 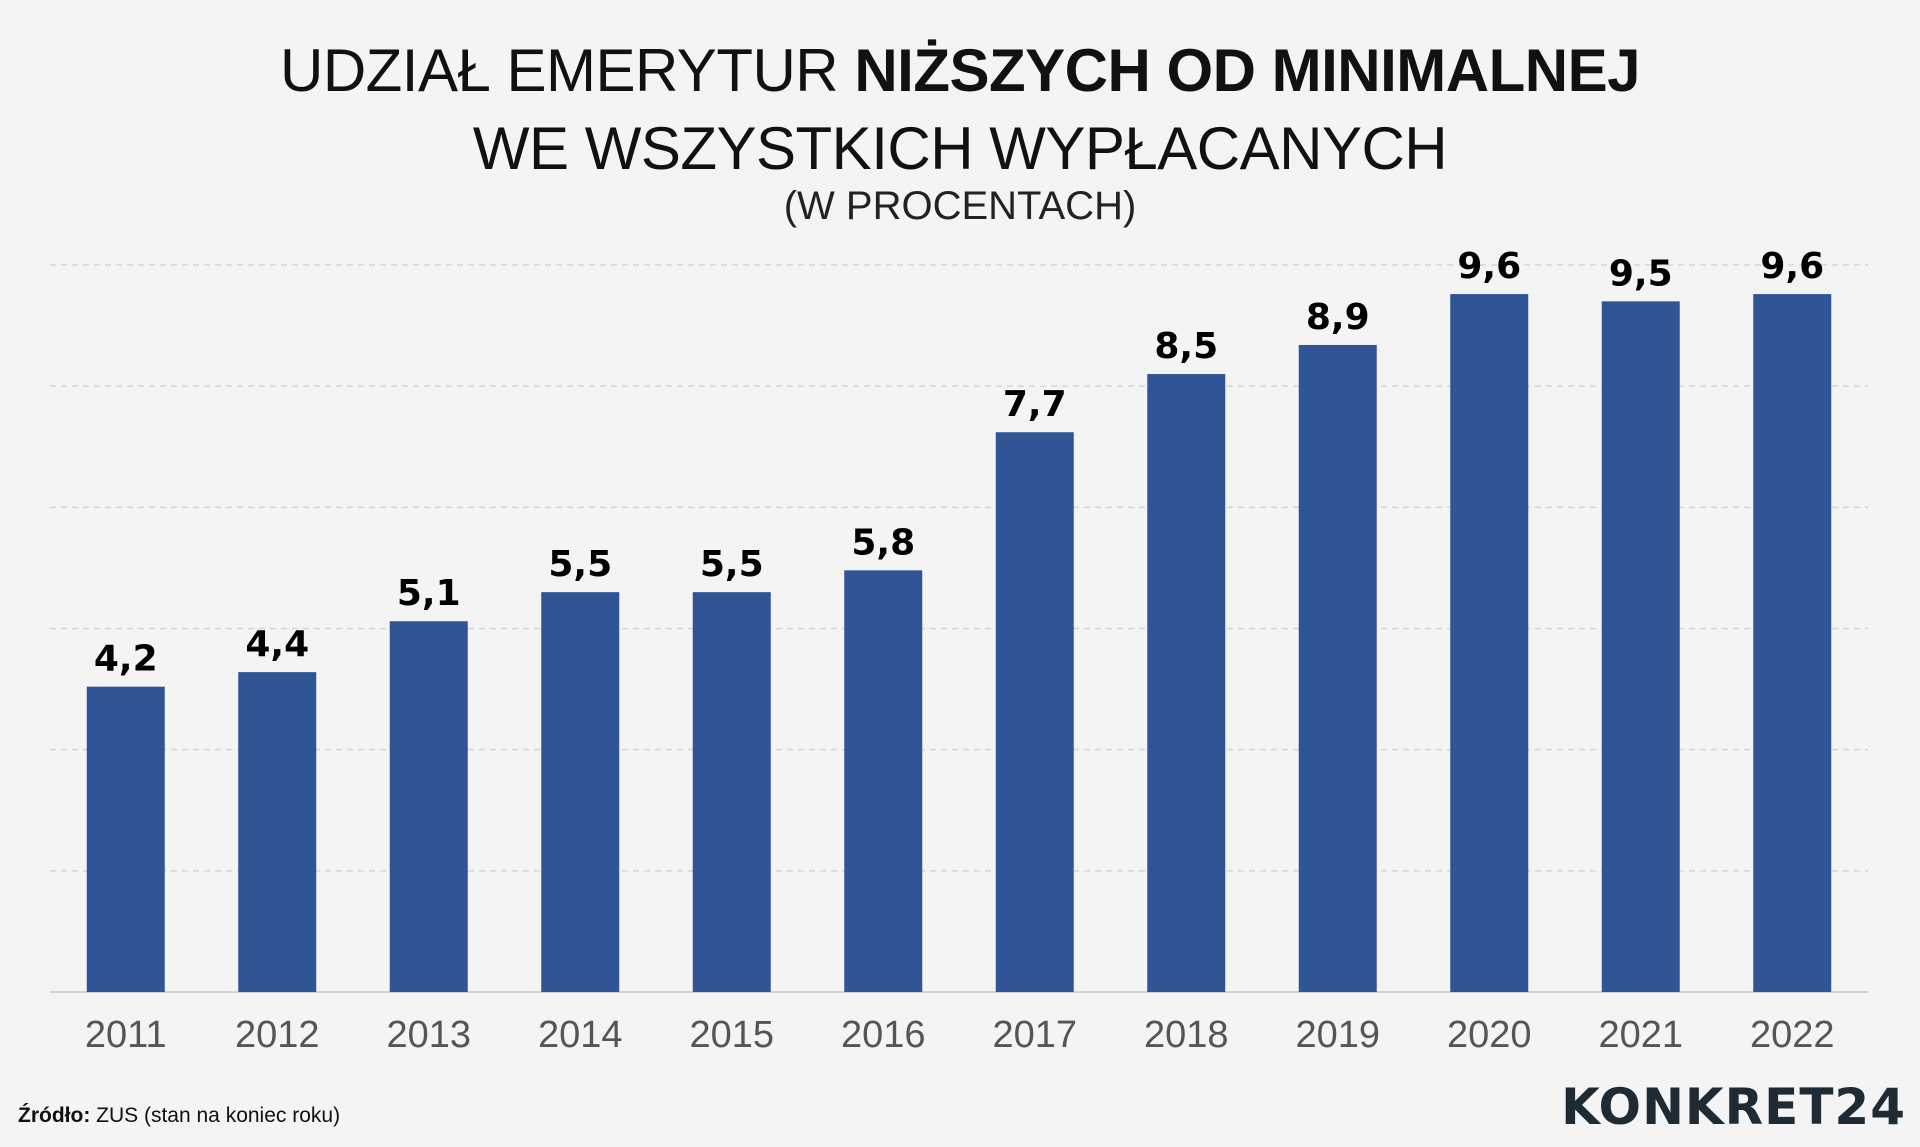 What do you see at coordinates (1035, 404) in the screenshot?
I see `value-label-2017: 7,7` at bounding box center [1035, 404].